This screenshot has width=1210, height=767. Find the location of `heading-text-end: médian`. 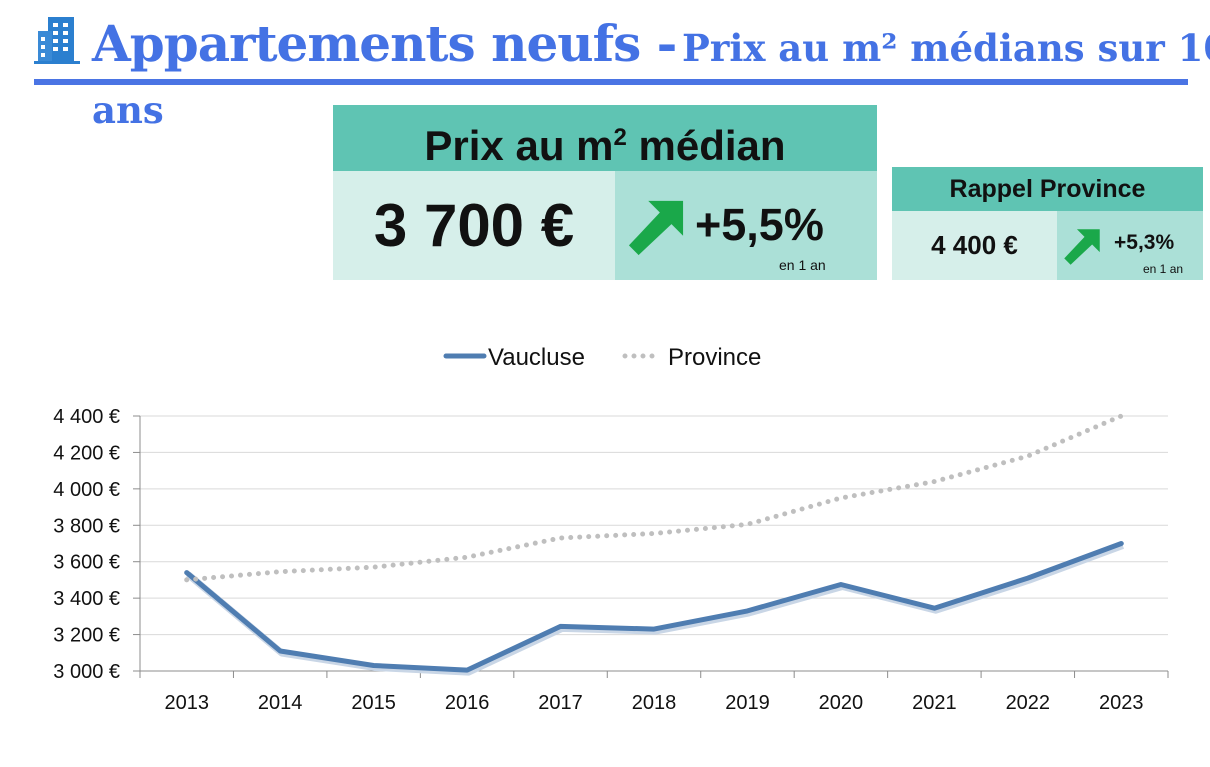

heading-text-end: médian is located at coordinates (706, 145).